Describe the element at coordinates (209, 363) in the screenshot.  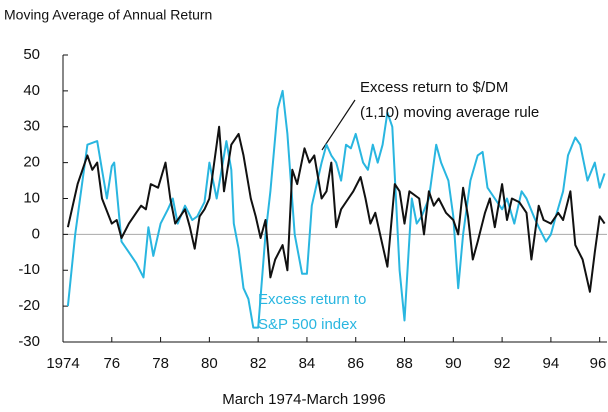
I see `x-tick-label: 80` at that location.